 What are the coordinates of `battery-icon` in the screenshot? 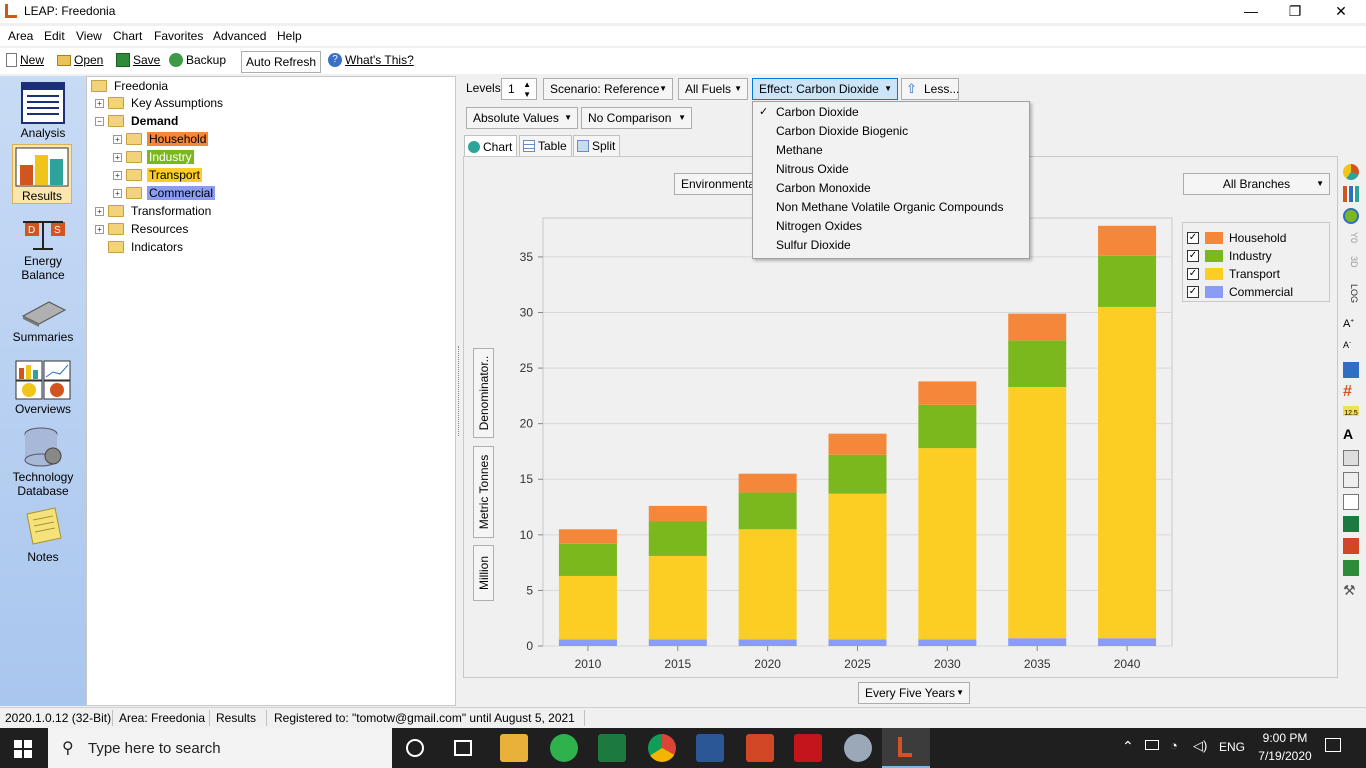 It's located at (1152, 745).